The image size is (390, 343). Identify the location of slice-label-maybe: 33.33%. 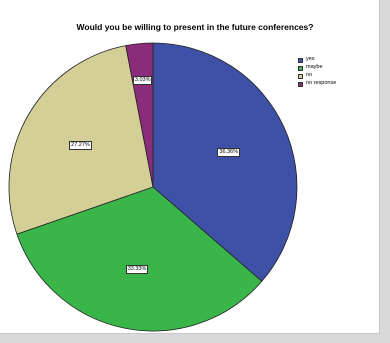
(137, 269).